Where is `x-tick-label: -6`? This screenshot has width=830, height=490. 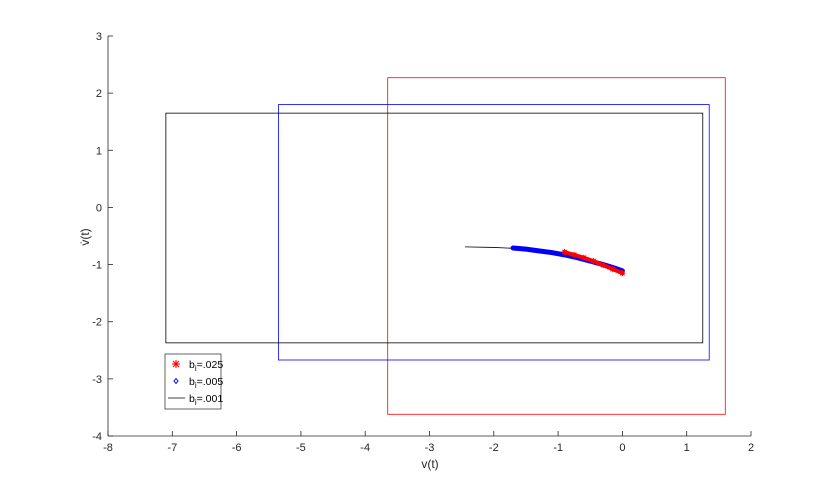
x-tick-label: -6 is located at coordinates (237, 448).